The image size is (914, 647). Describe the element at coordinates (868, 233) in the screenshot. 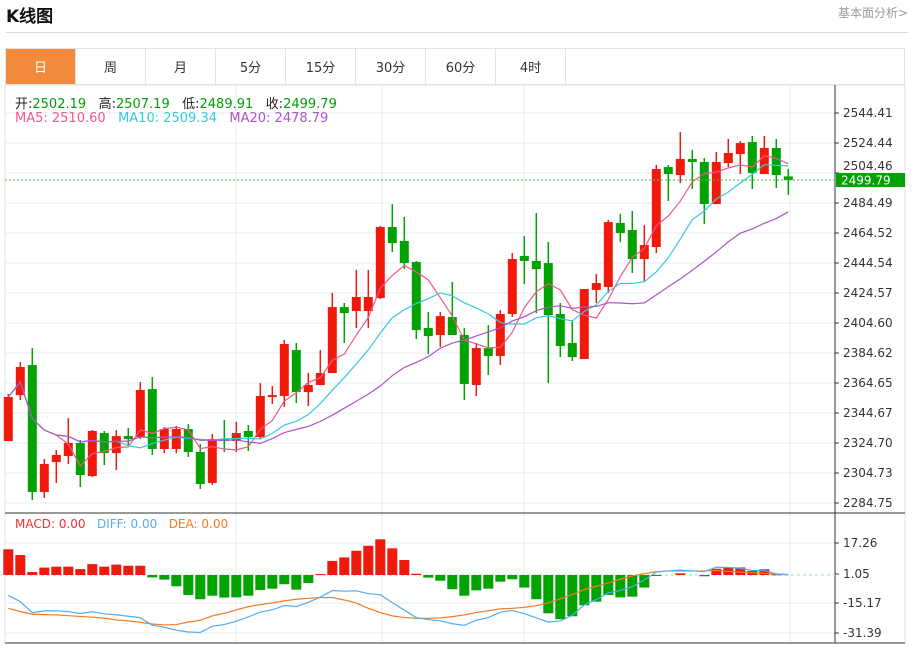

I see `price-tick-label: 2464.52` at that location.